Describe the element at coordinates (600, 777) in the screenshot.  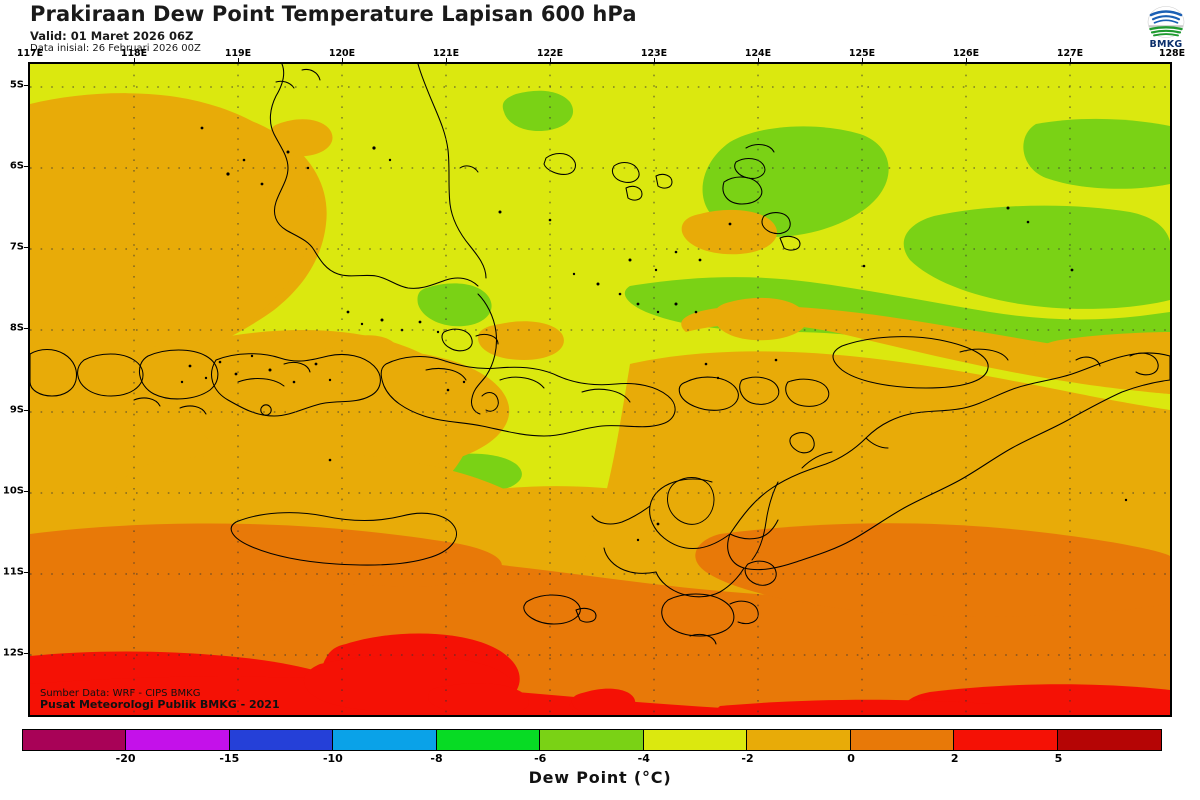
I see `colorbar-title: Dew Point (°C)` at that location.